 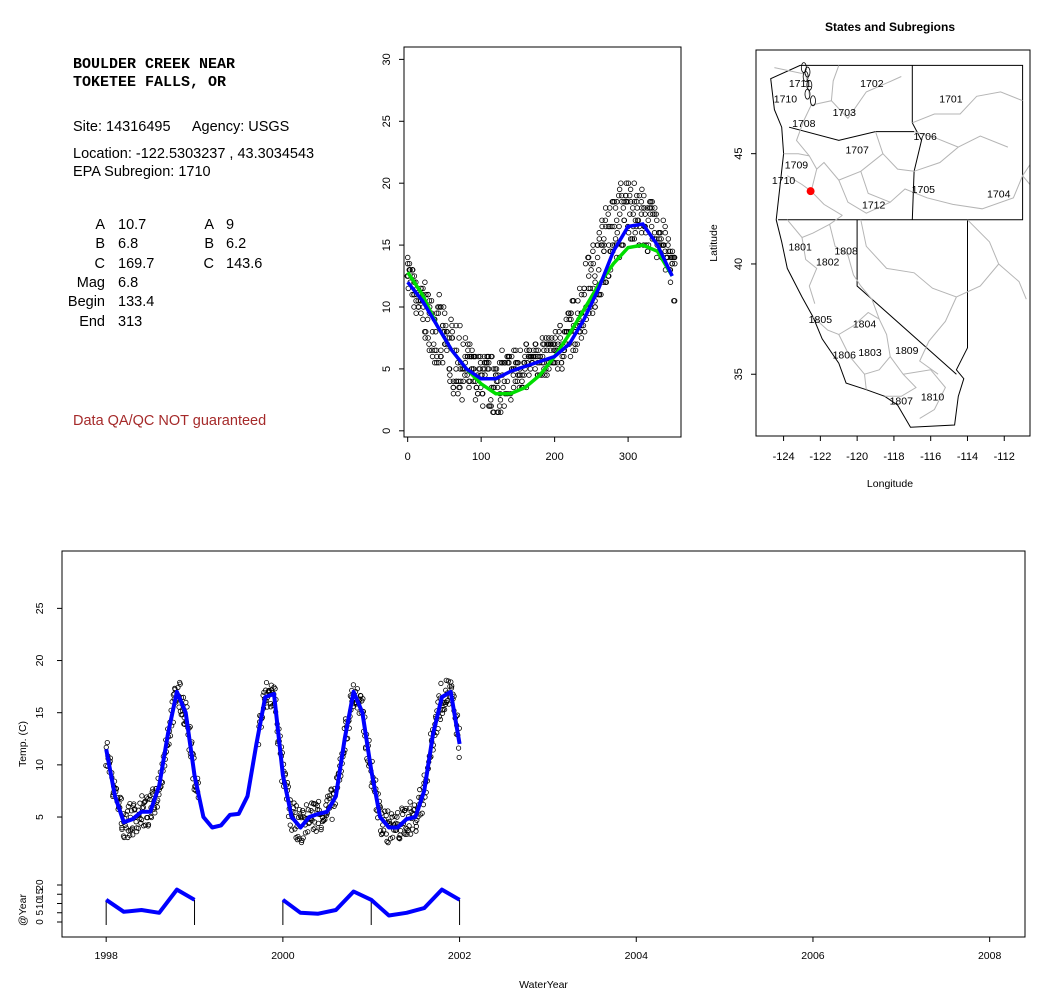 What do you see at coordinates (810, 191) in the screenshot?
I see `site-marker` at bounding box center [810, 191].